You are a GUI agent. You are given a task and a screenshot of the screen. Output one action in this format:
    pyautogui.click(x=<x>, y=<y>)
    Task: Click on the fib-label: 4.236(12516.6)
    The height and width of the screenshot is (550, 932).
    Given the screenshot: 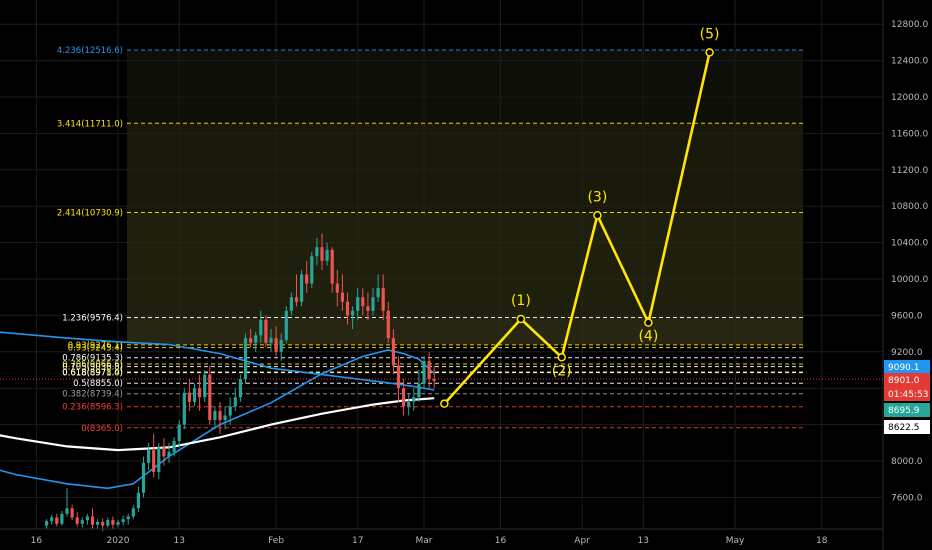 What is the action you would take?
    pyautogui.click(x=90, y=51)
    